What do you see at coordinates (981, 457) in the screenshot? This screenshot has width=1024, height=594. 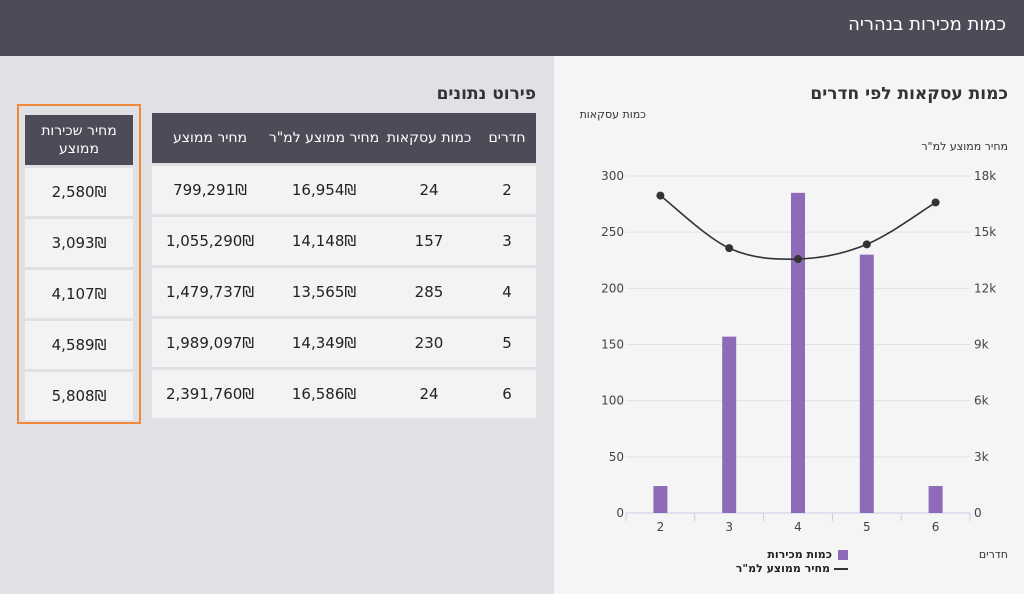 I see `y-right-tick-label: 3k` at bounding box center [981, 457].